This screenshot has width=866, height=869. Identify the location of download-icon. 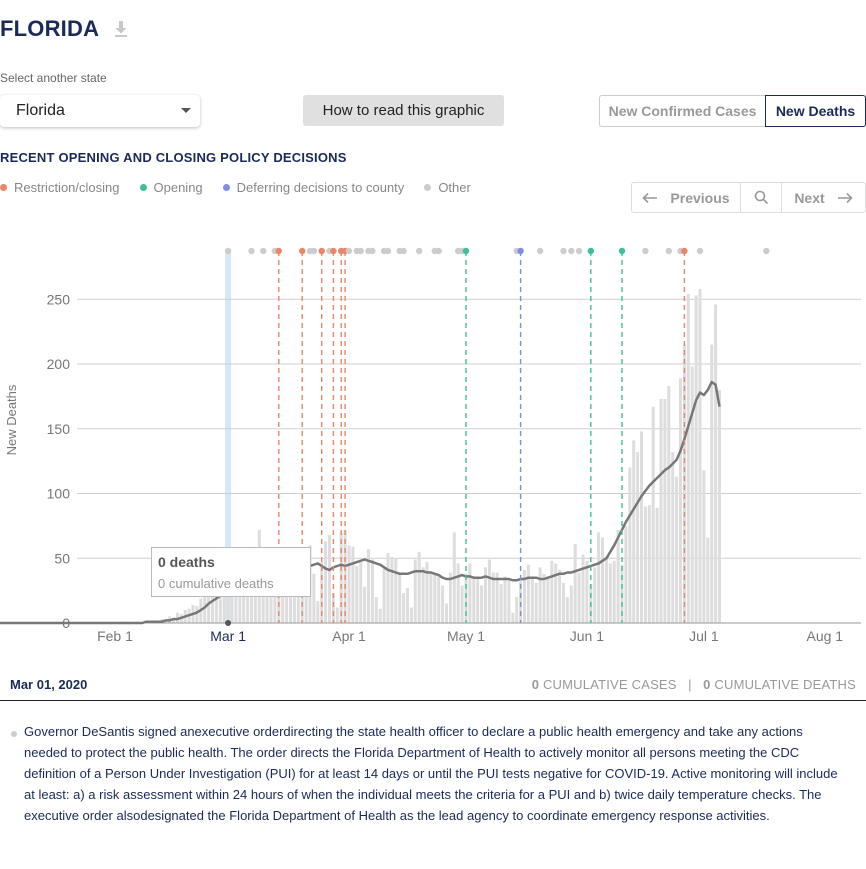
(121, 29).